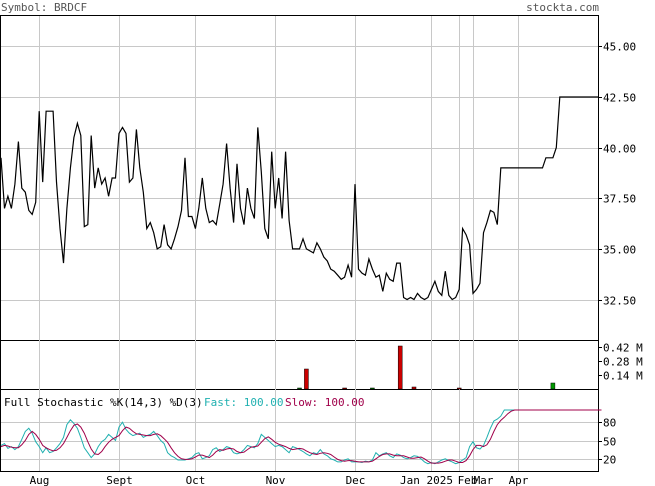 This screenshot has width=655, height=486. I want to click on price-tick-label: 40.00, so click(619, 149).